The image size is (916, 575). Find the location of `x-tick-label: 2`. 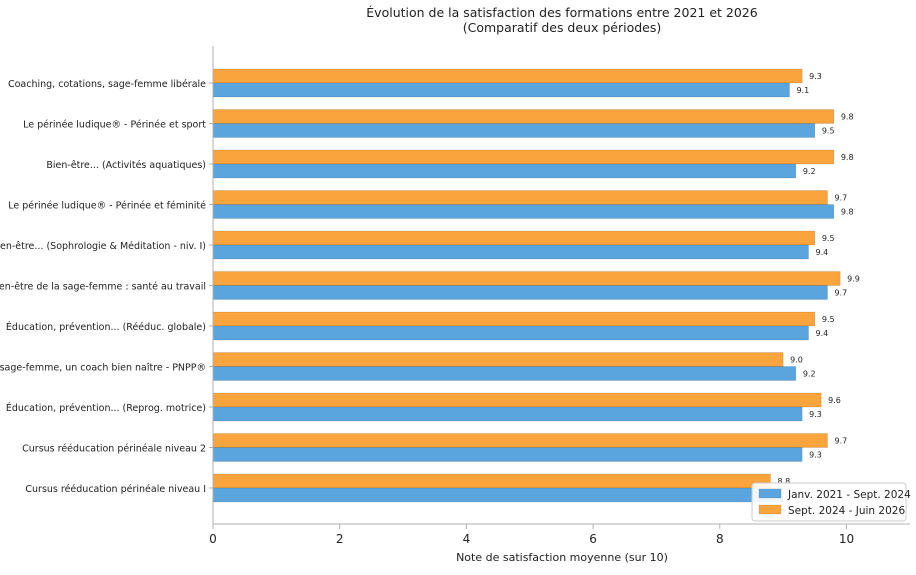

x-tick-label: 2 is located at coordinates (340, 539).